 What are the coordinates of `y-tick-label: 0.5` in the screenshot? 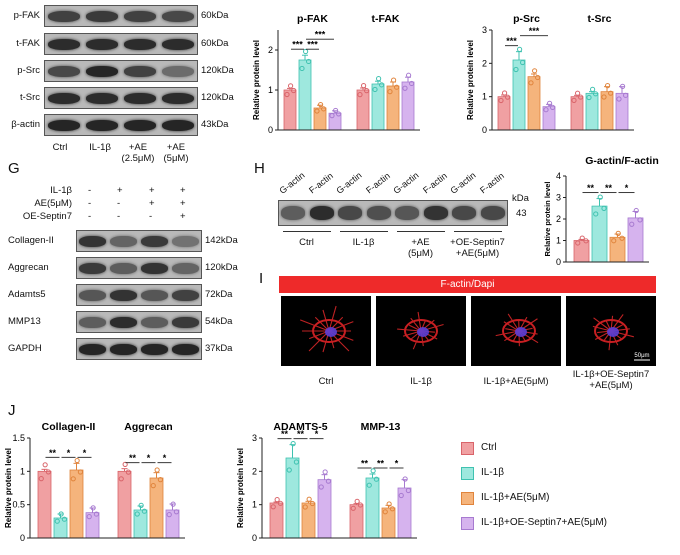 It's located at (18, 505).